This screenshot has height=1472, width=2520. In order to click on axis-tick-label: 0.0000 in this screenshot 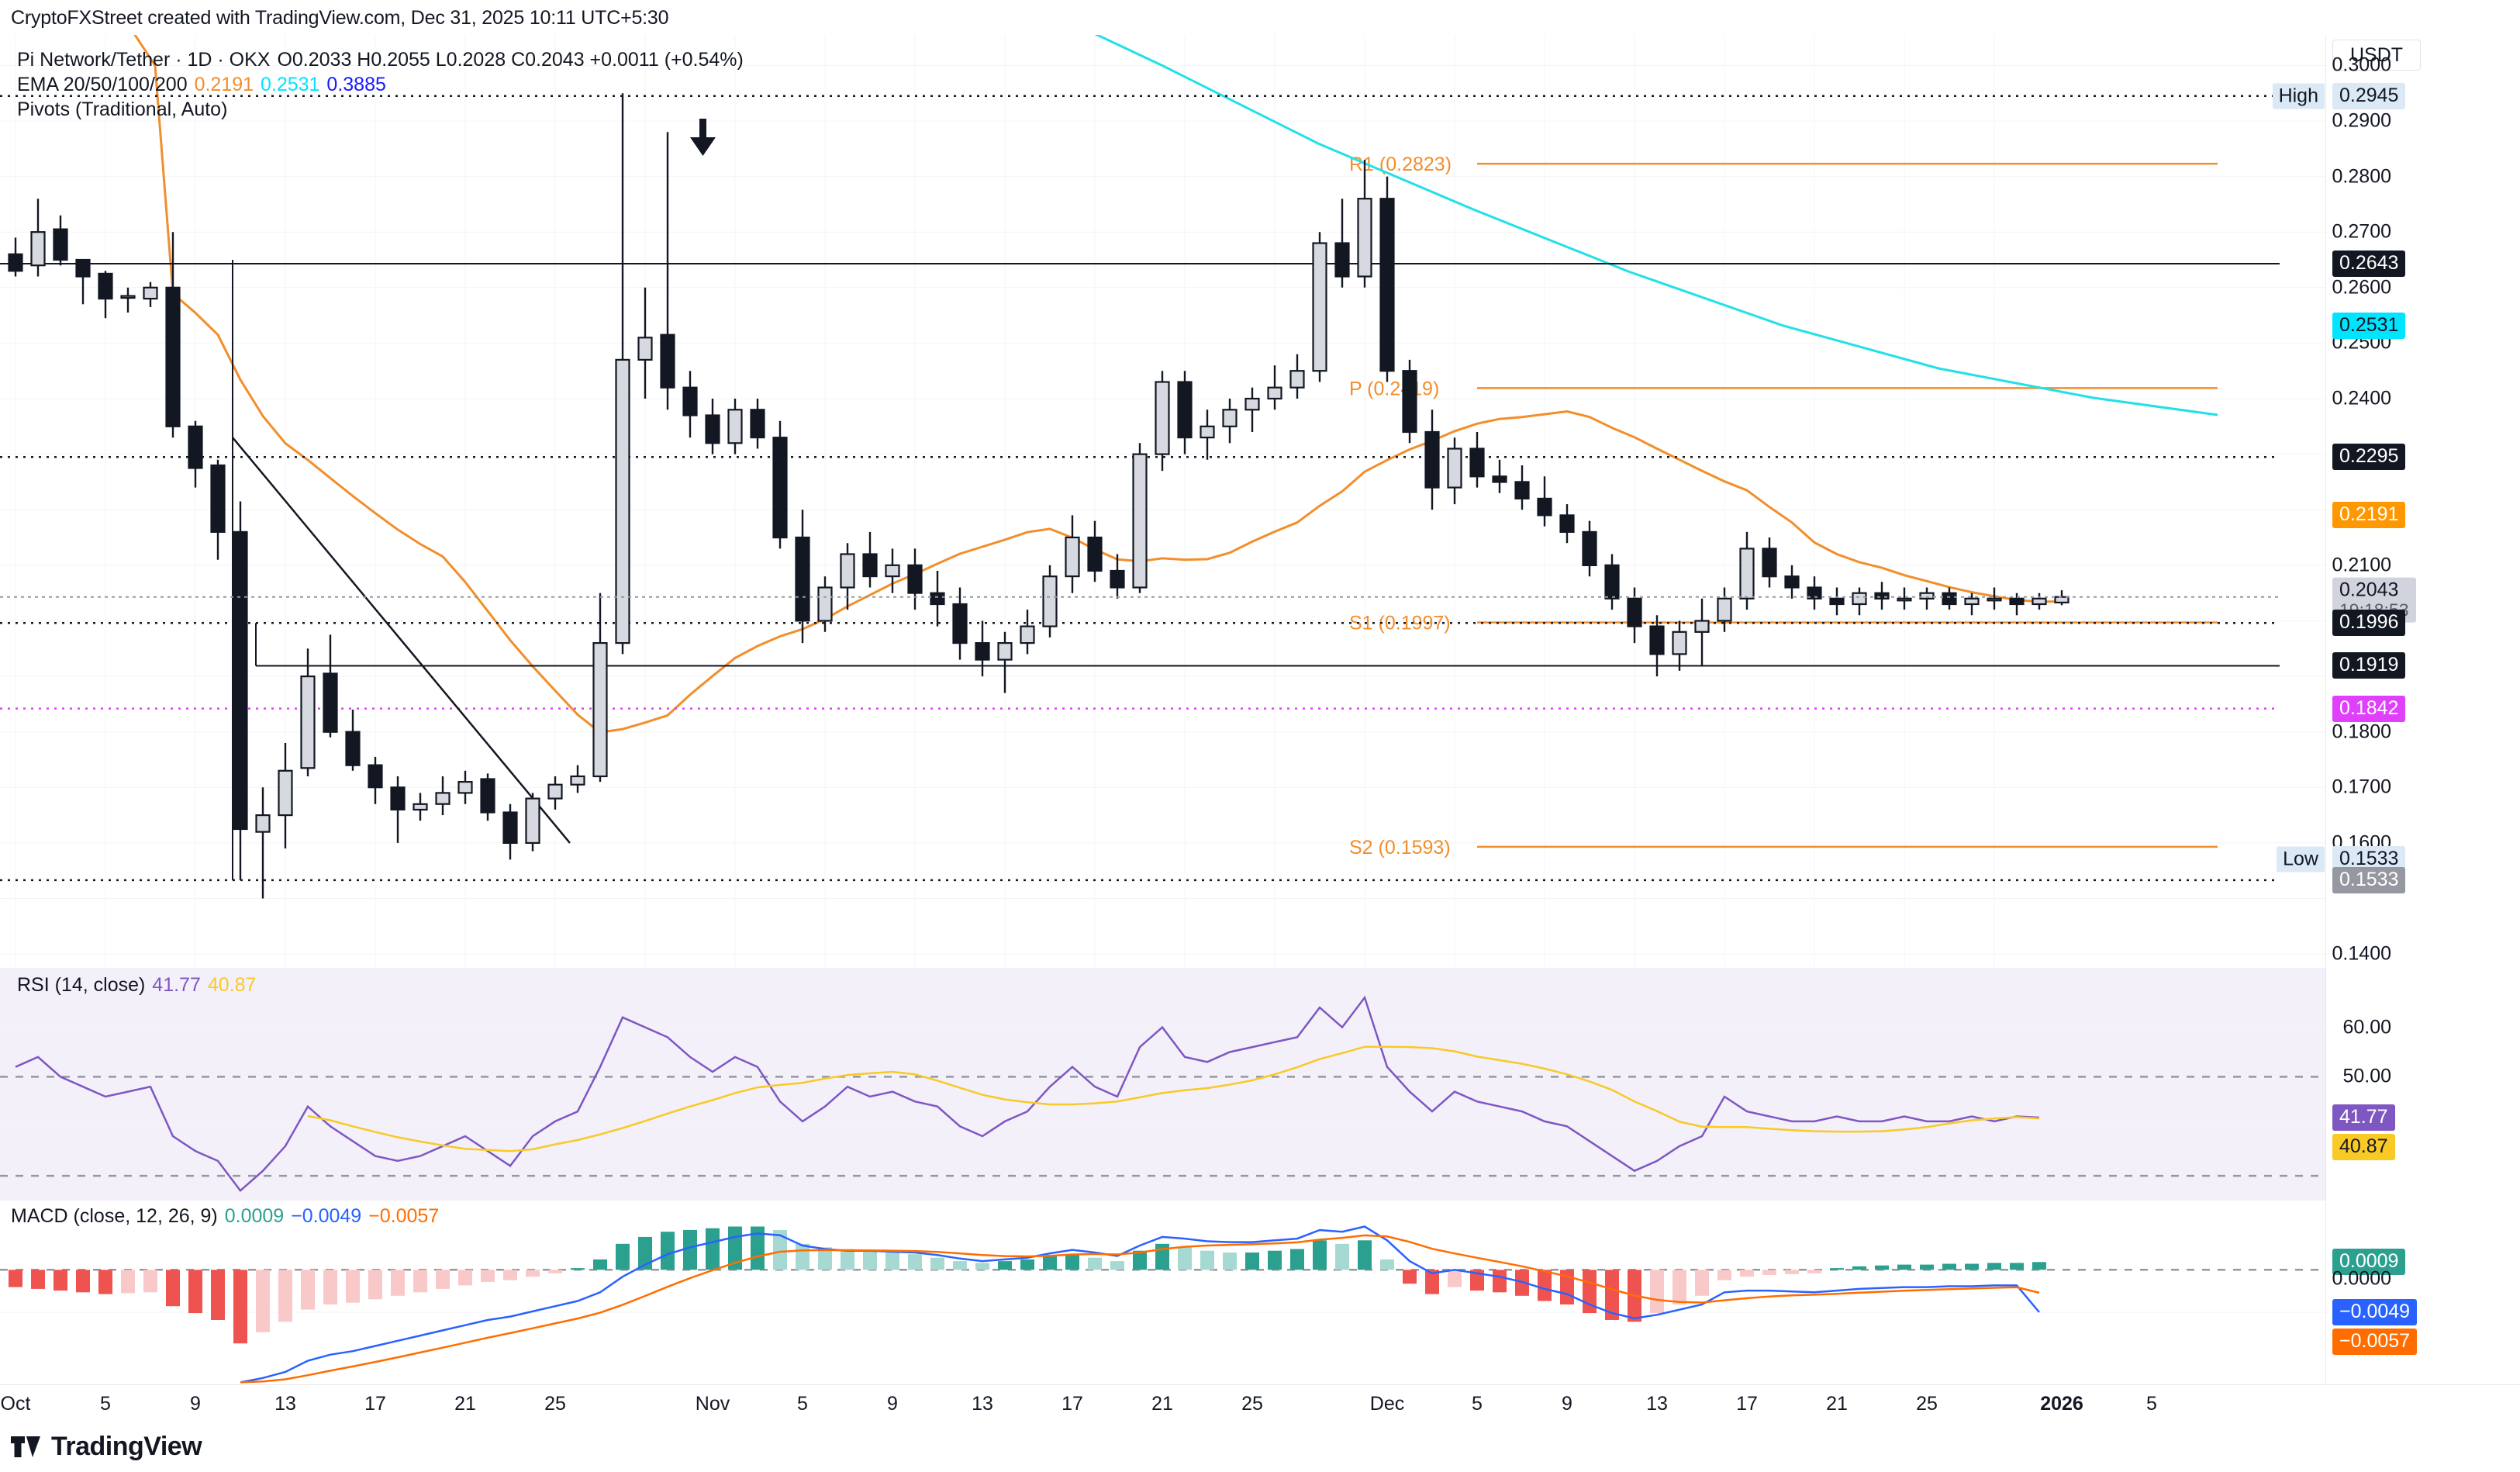, I will do `click(2361, 1278)`.